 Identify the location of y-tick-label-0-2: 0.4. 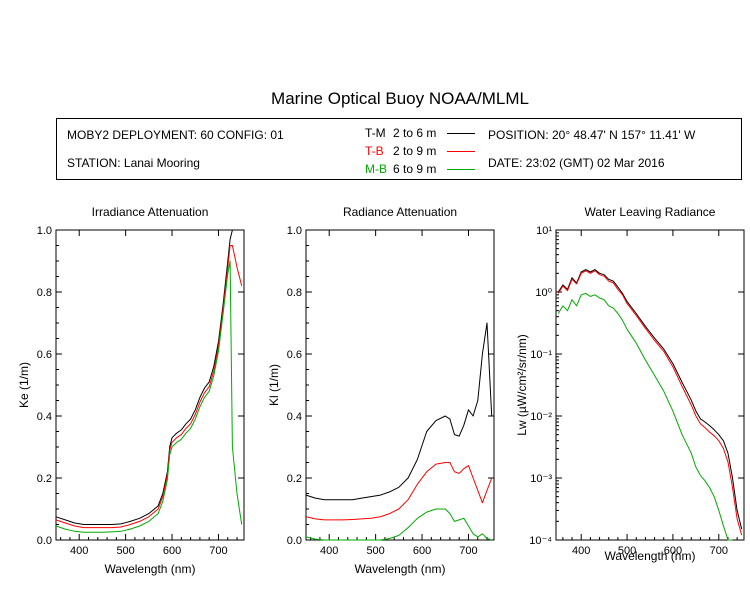
(44, 417).